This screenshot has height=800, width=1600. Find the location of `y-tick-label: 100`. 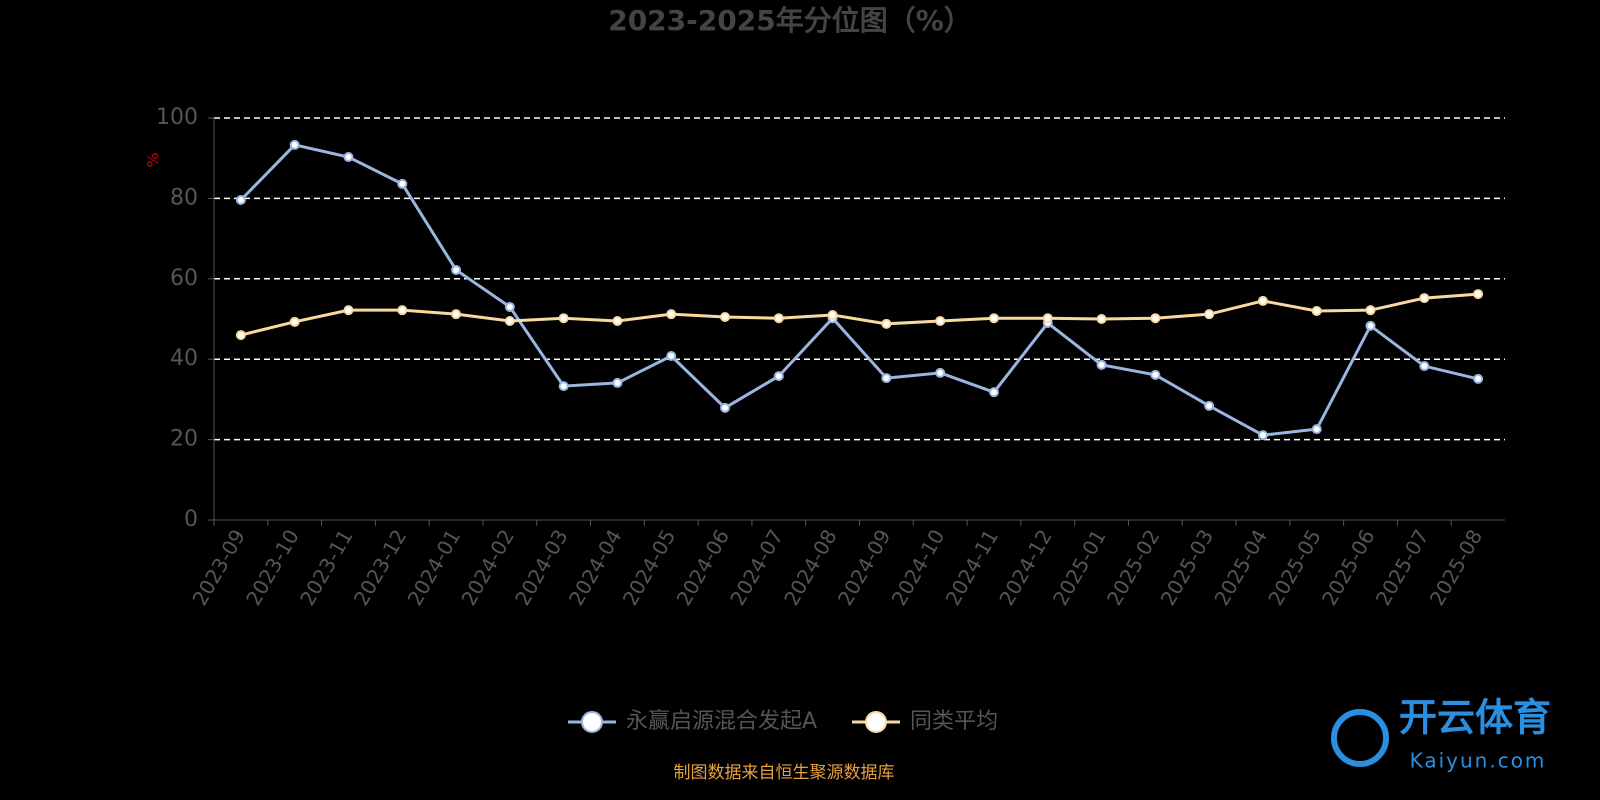

y-tick-label: 100 is located at coordinates (177, 117).